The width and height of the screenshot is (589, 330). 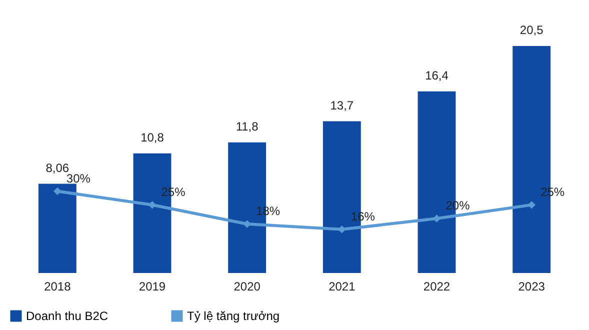 What do you see at coordinates (342, 105) in the screenshot?
I see `data-label: 13,7` at bounding box center [342, 105].